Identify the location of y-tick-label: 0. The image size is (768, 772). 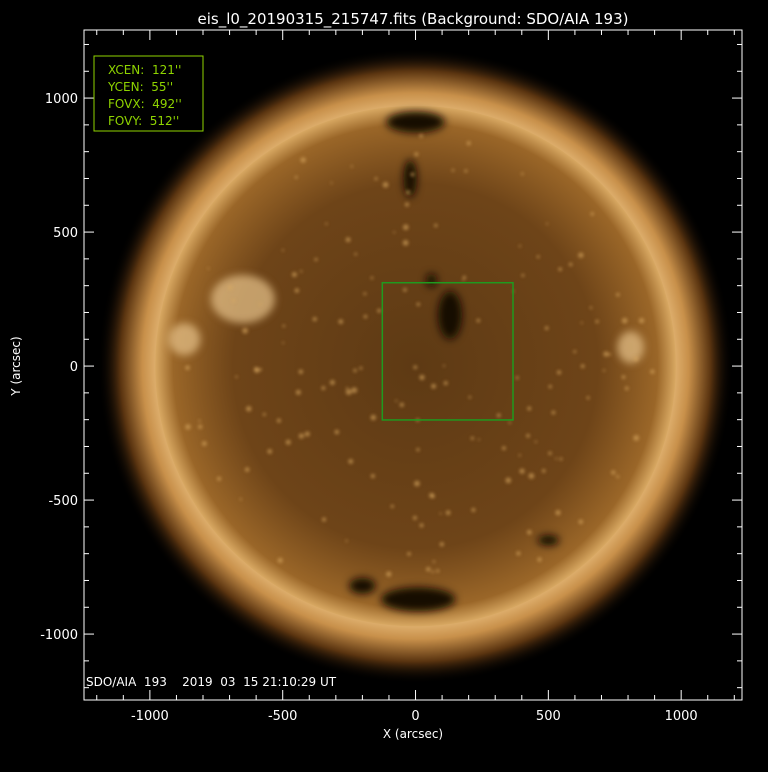
(74, 367).